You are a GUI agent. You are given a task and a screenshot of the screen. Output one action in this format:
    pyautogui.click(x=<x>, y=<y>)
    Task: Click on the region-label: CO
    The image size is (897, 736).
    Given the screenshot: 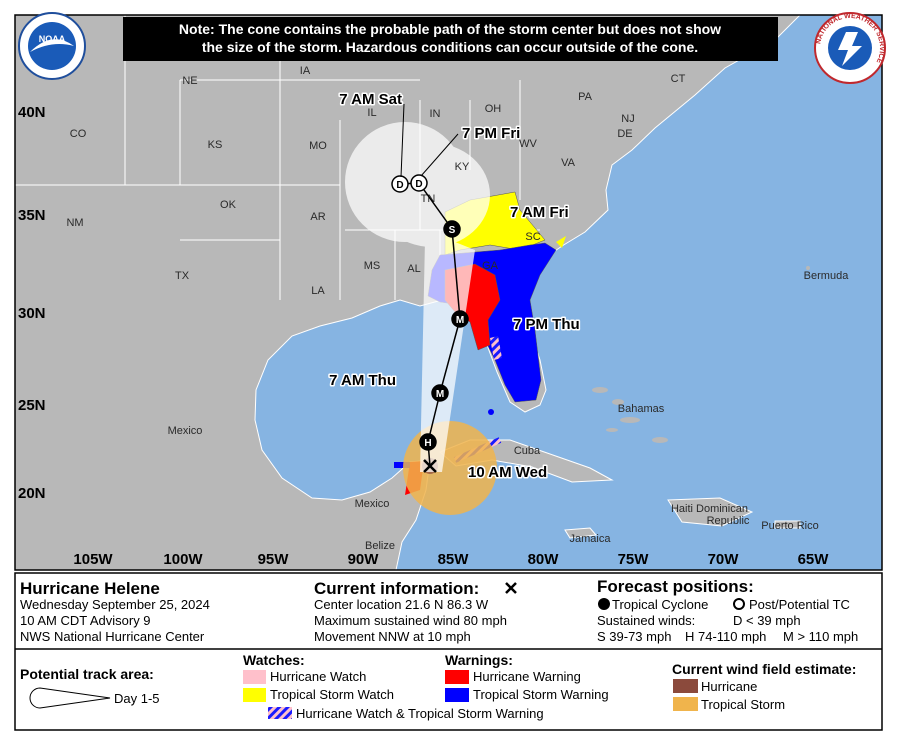 What is the action you would take?
    pyautogui.click(x=78, y=134)
    